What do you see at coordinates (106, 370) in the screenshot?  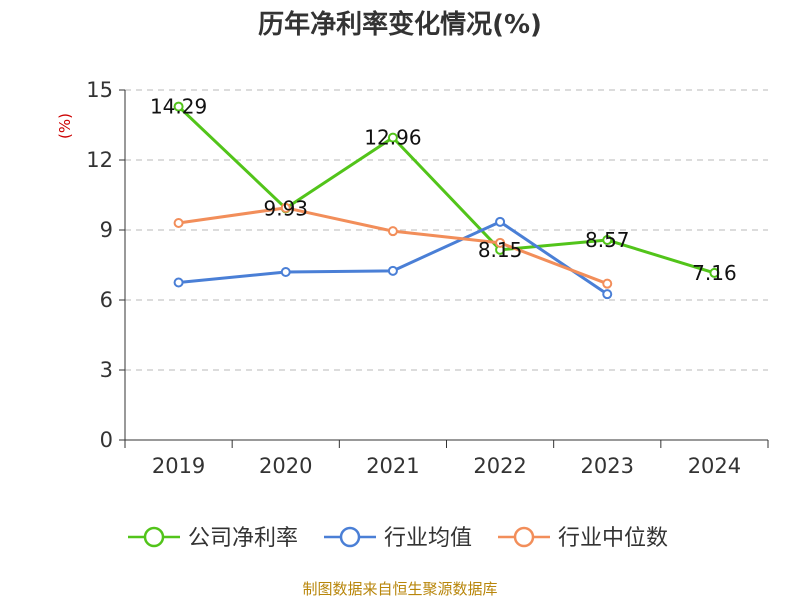 I see `y-tick-label: 3` at bounding box center [106, 370].